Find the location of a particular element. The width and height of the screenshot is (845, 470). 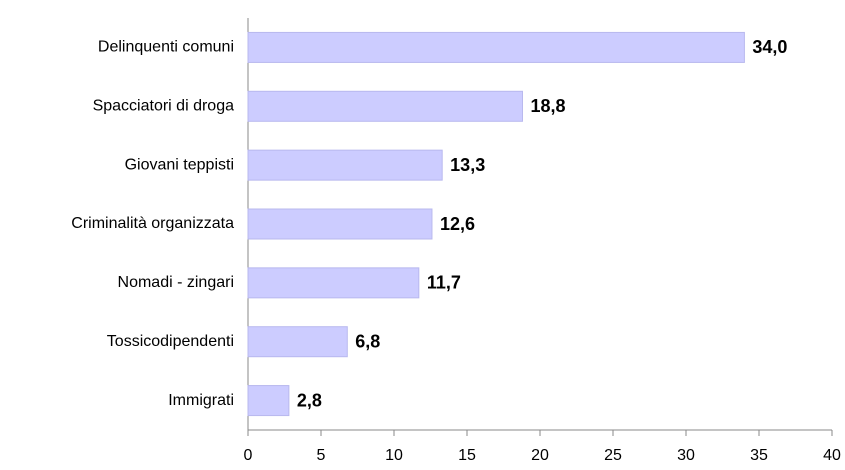

value-label: 6,8 is located at coordinates (367, 341).